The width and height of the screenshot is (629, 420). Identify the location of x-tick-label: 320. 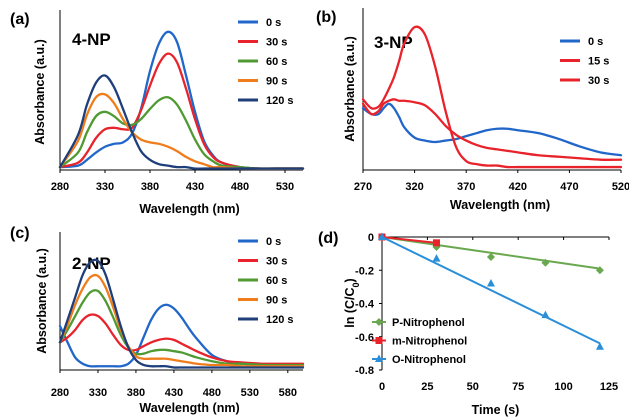
(414, 187).